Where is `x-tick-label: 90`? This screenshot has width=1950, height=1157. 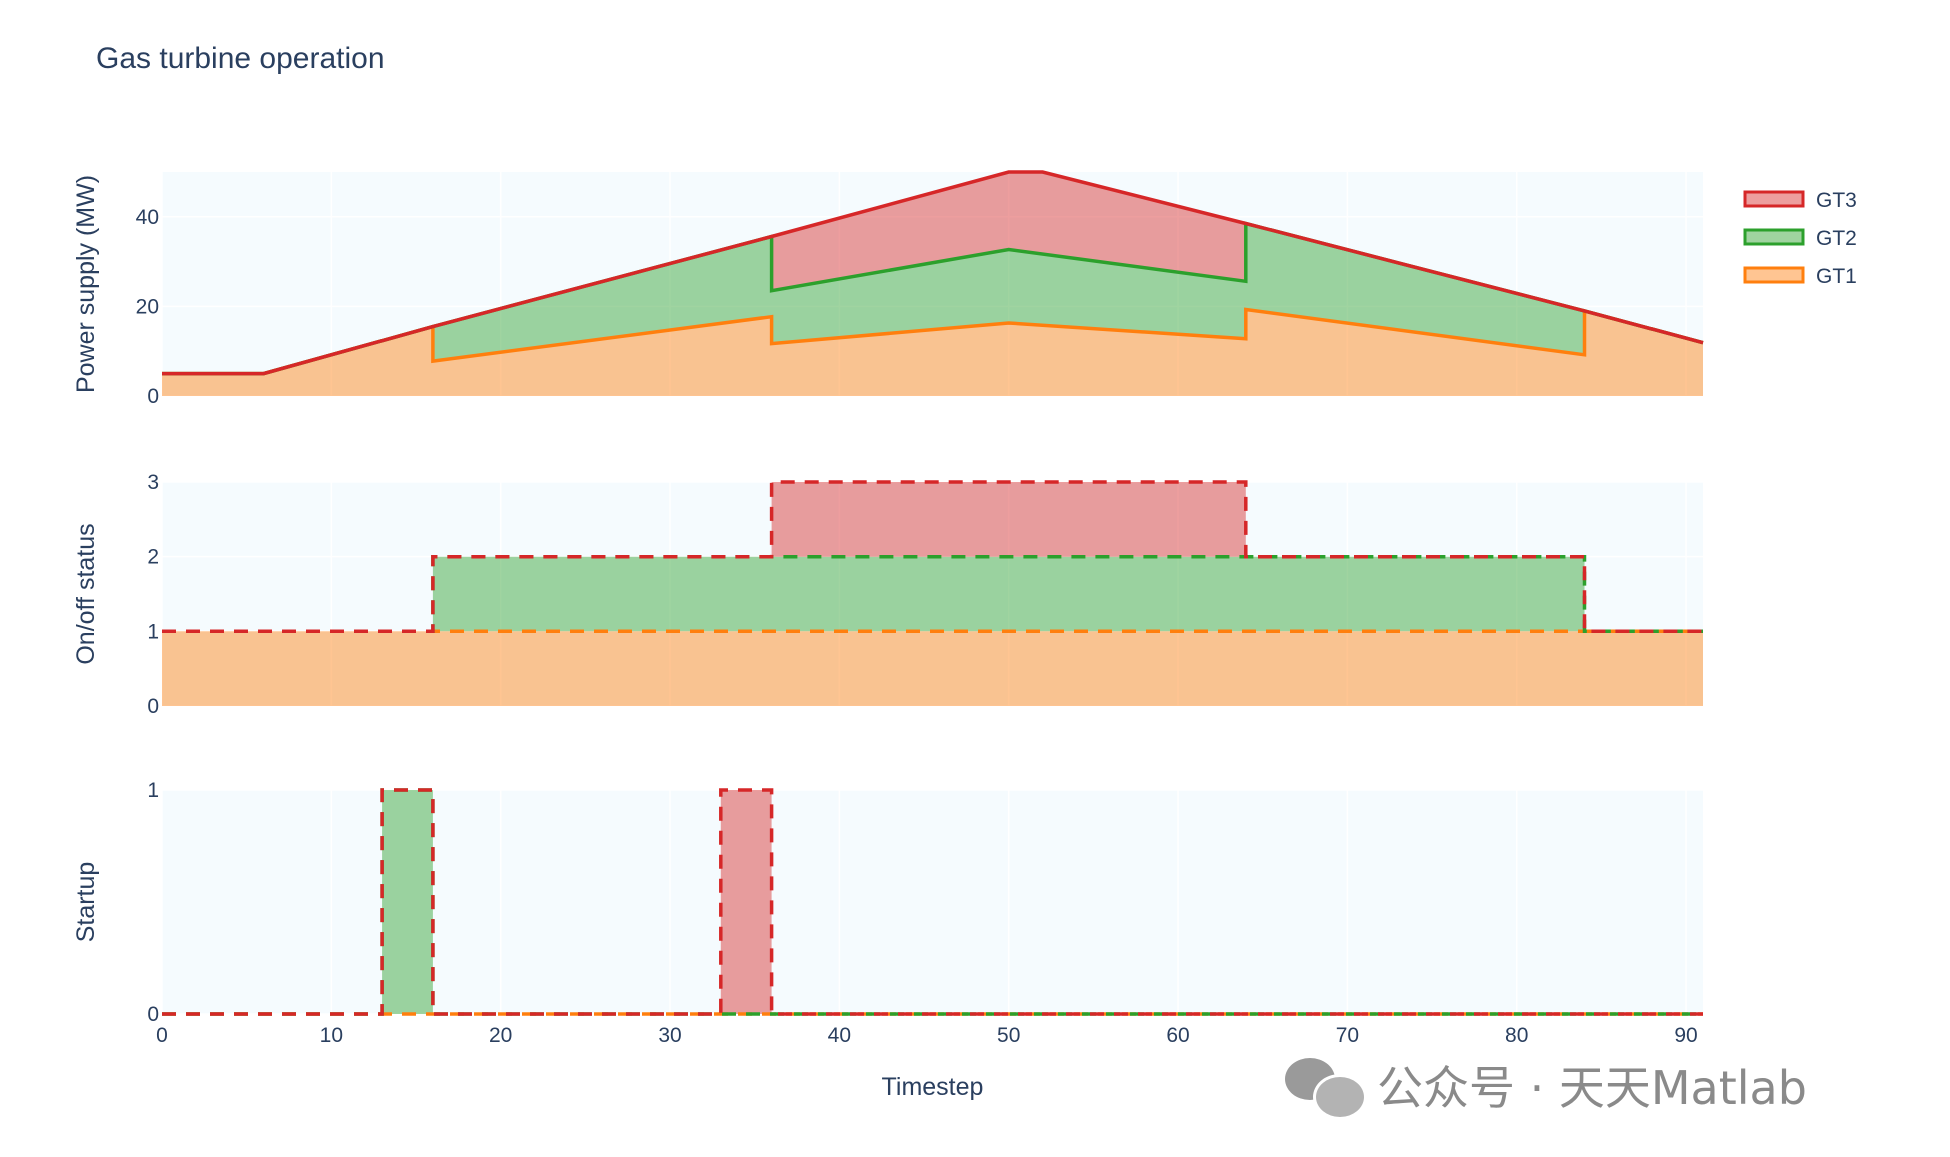
x-tick-label: 90 is located at coordinates (1685, 1035).